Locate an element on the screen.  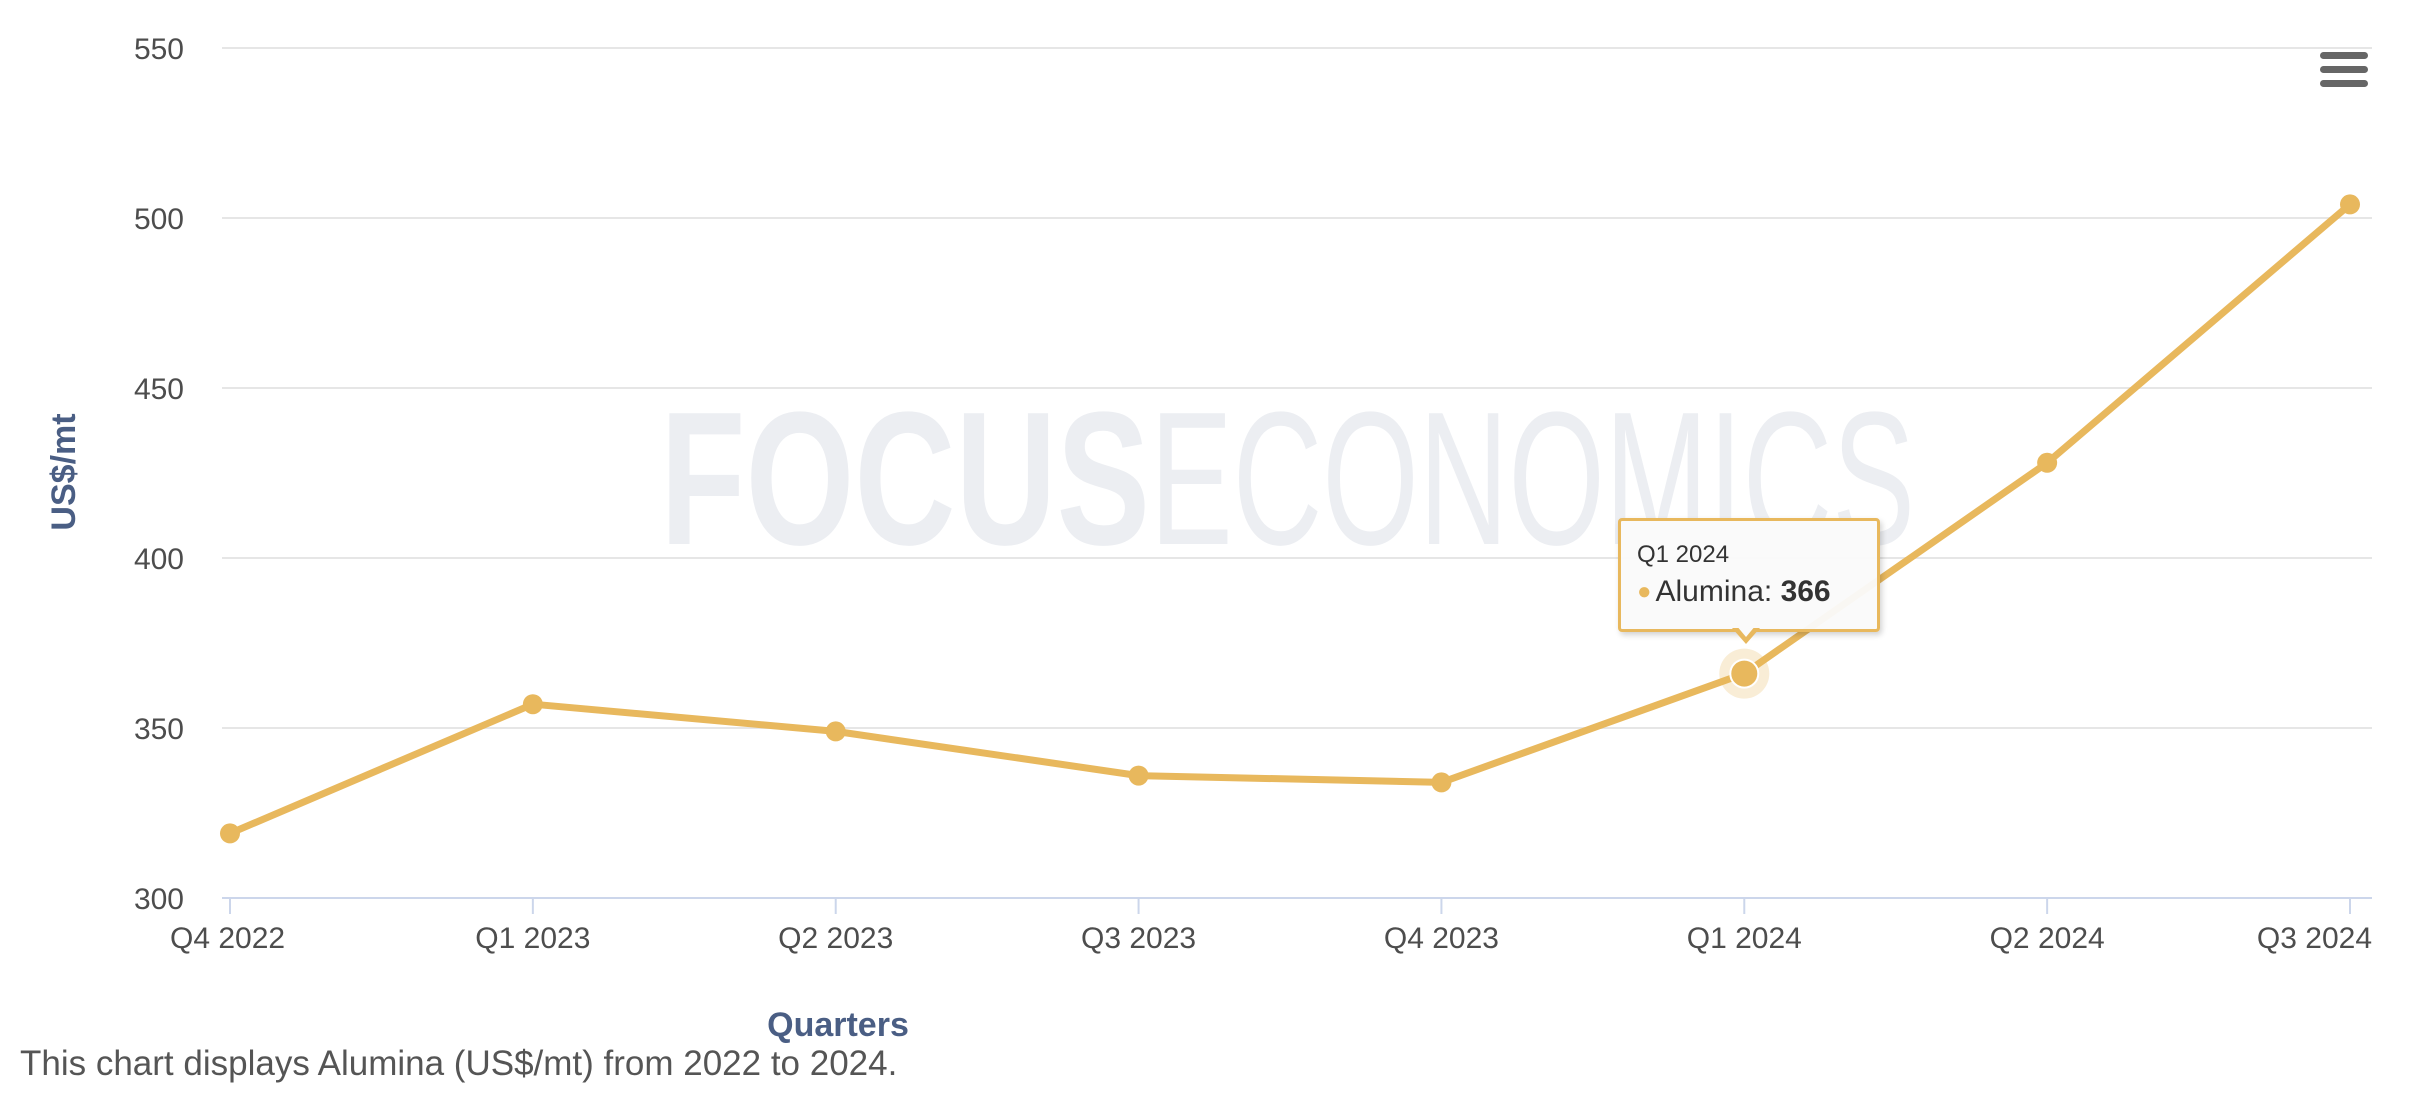
x-tick-label: Q2 2023 is located at coordinates (835, 938).